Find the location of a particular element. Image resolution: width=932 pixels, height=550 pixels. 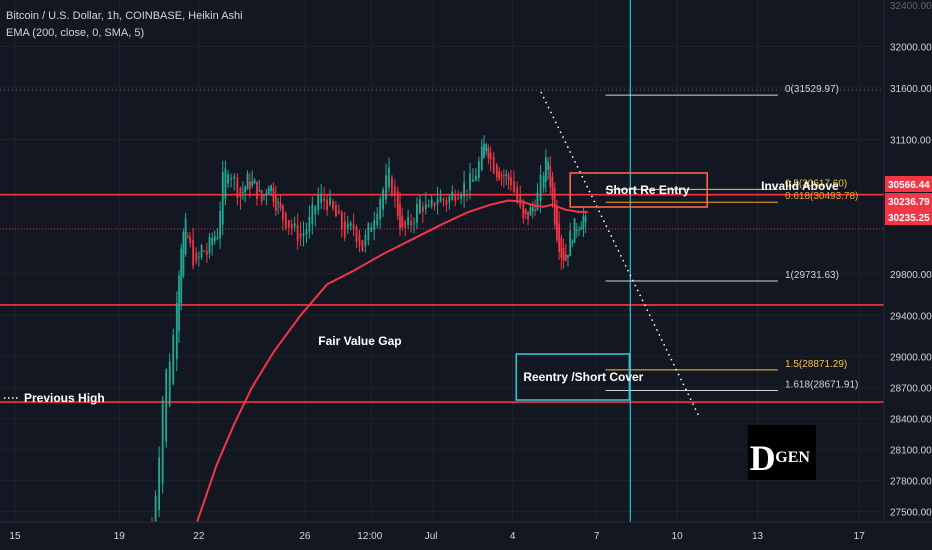

price-tag-label: 30236.79 is located at coordinates (909, 202).